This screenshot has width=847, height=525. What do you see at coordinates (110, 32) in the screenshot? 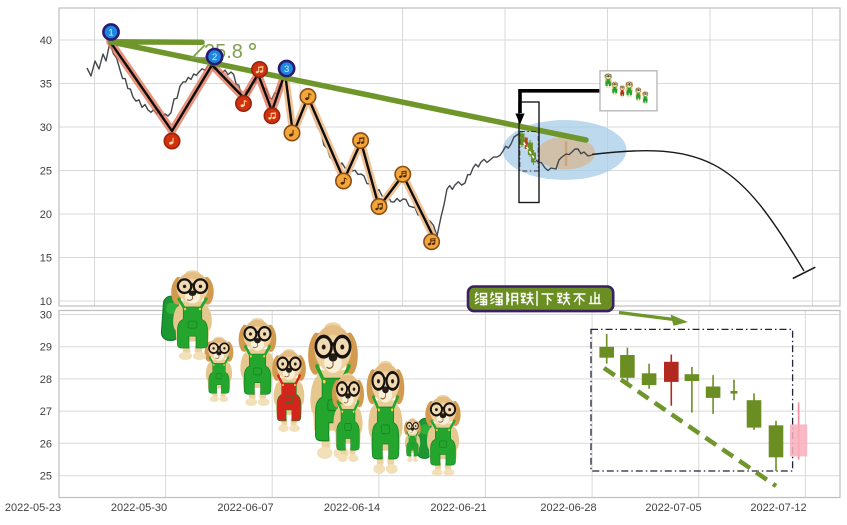
I see `svg-text: 1` at bounding box center [110, 32].